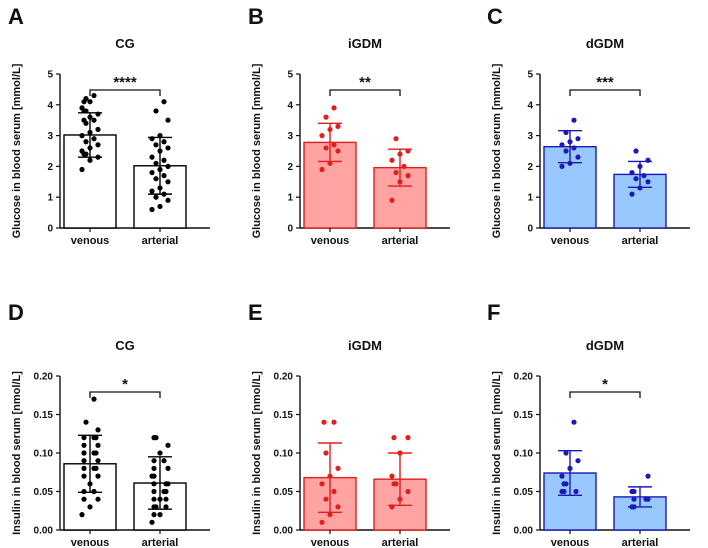 The height and width of the screenshot is (548, 708). Describe the element at coordinates (255, 312) in the screenshot. I see `panel-letter: E` at that location.